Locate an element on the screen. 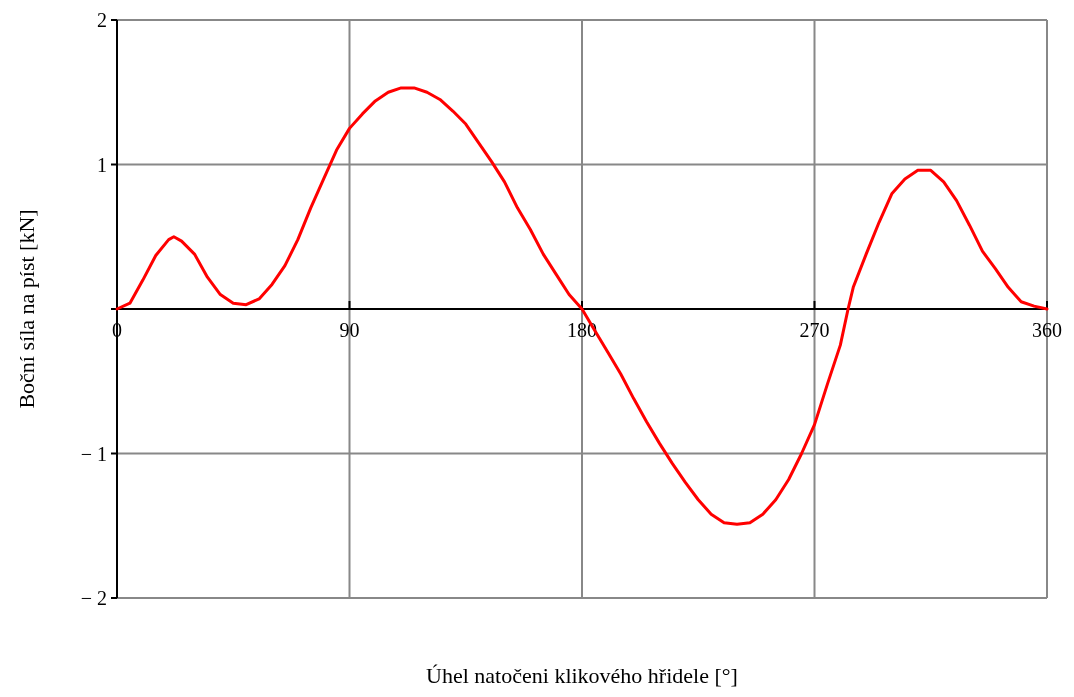  y-tick-label: 1 is located at coordinates (102, 164).